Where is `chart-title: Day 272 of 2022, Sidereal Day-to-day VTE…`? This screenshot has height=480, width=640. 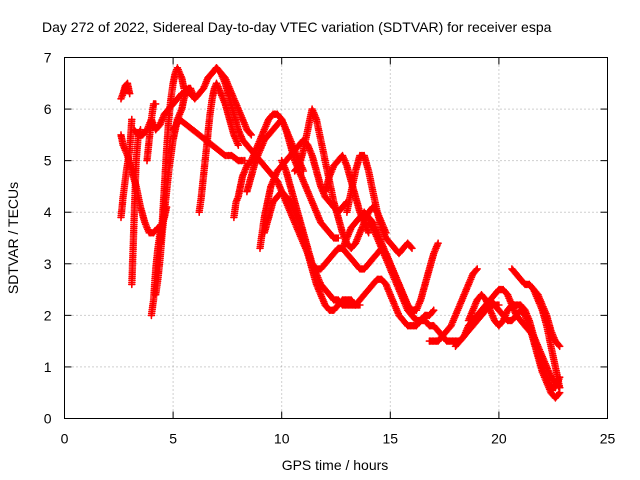
chart-title: Day 272 of 2022, Sidereal Day-to-day VTE… is located at coordinates (297, 27).